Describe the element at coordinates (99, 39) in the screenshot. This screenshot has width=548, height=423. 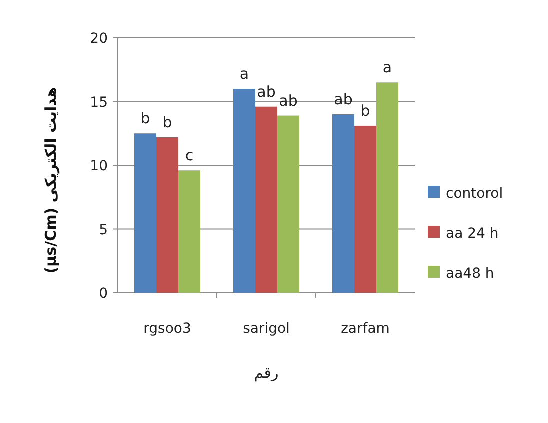
I see `y-tick-label: 20` at that location.